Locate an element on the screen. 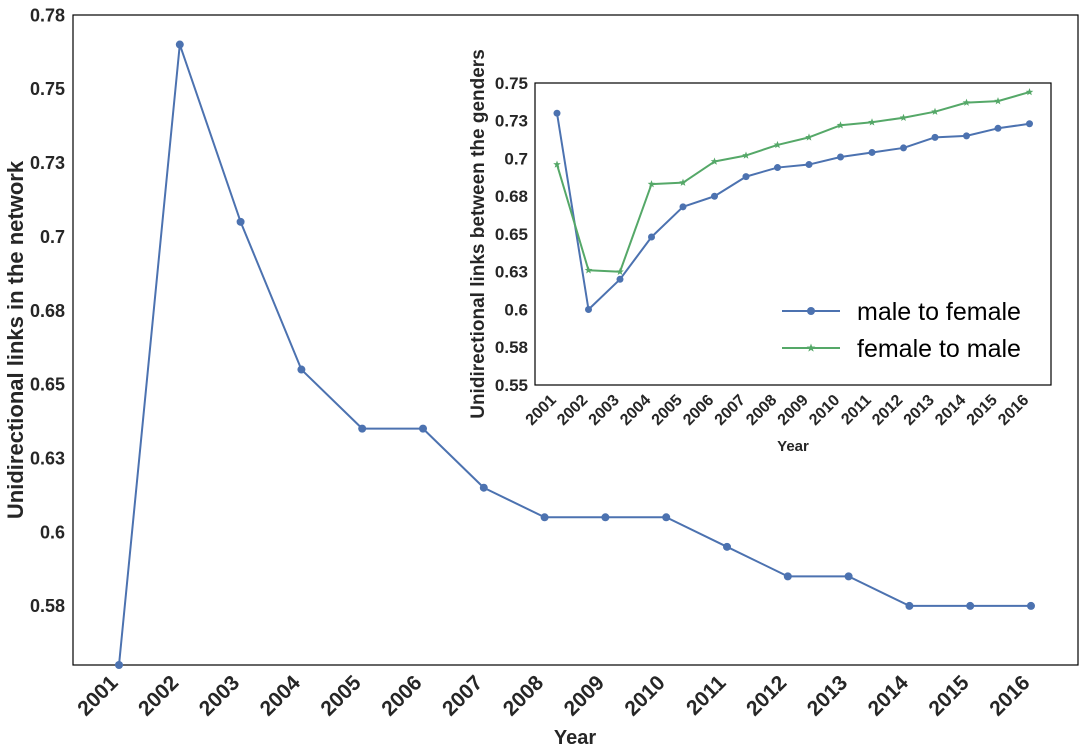 This screenshot has width=1084, height=755. main-y-tick-label: 0.78 is located at coordinates (47, 15).